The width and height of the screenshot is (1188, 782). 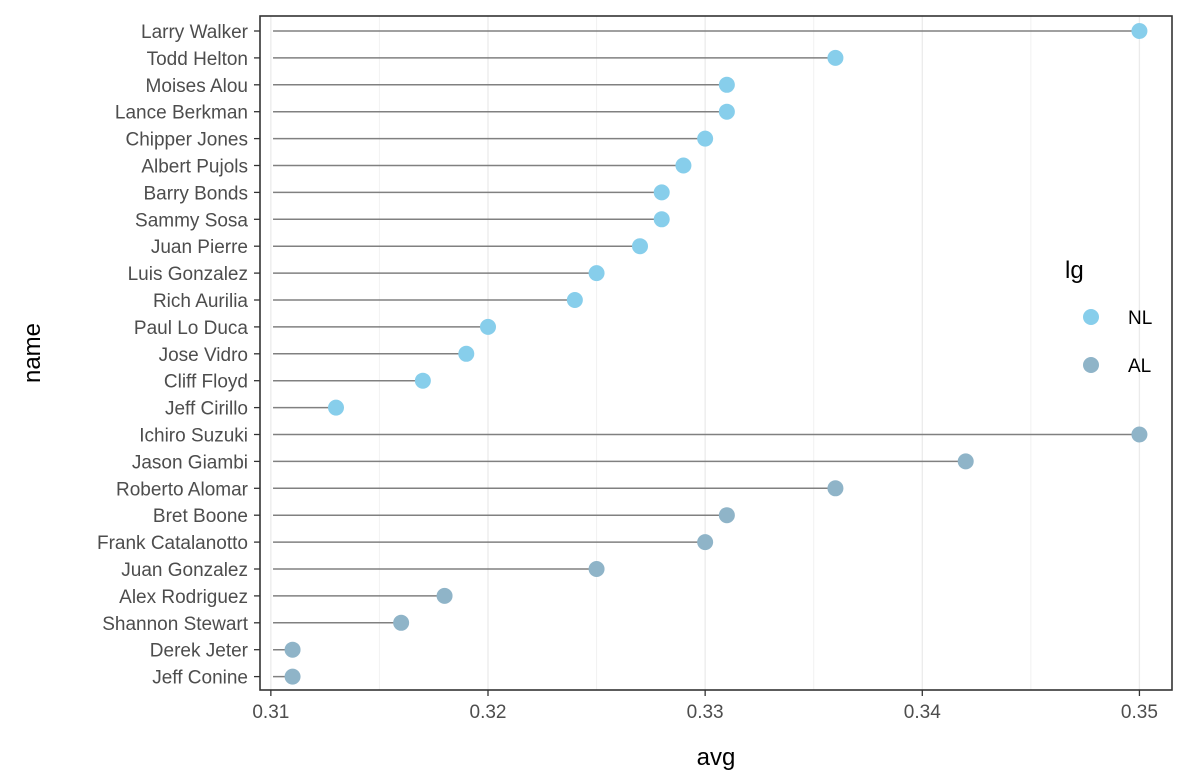 What do you see at coordinates (184, 570) in the screenshot?
I see `y-tick-label: Juan Gonzalez` at bounding box center [184, 570].